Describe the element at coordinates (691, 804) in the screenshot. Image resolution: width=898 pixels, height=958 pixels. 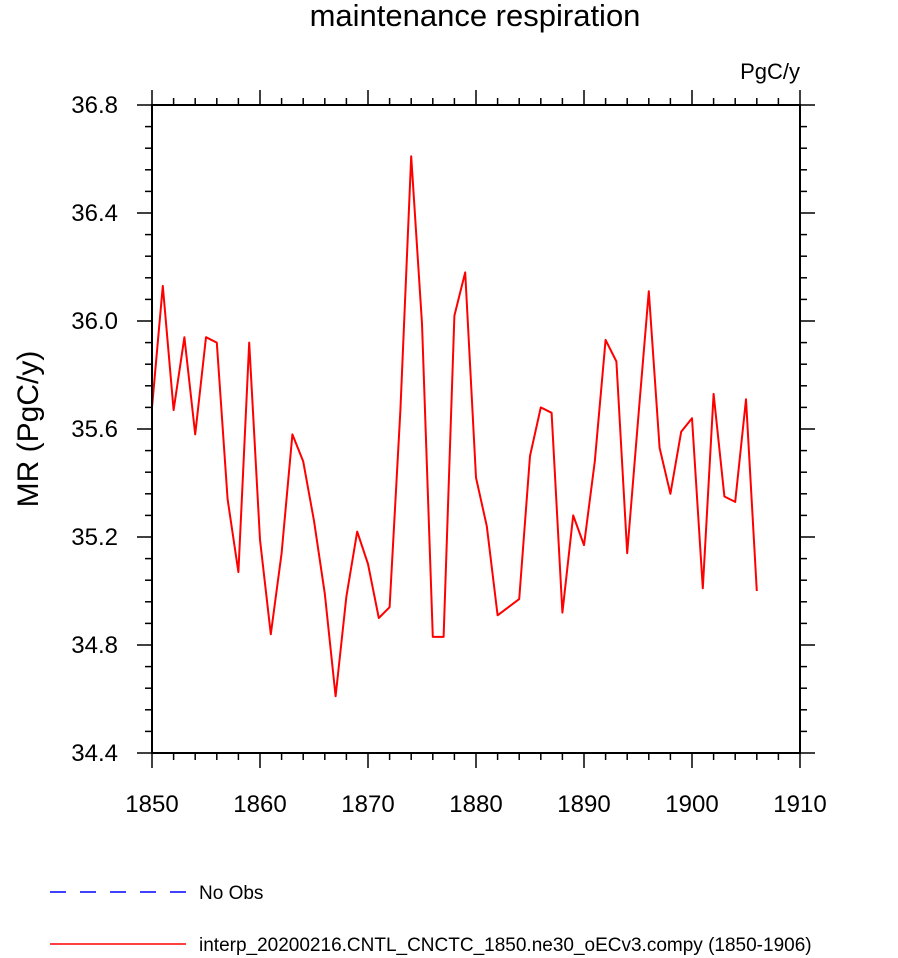
I see `x-tick-label: 1900` at that location.